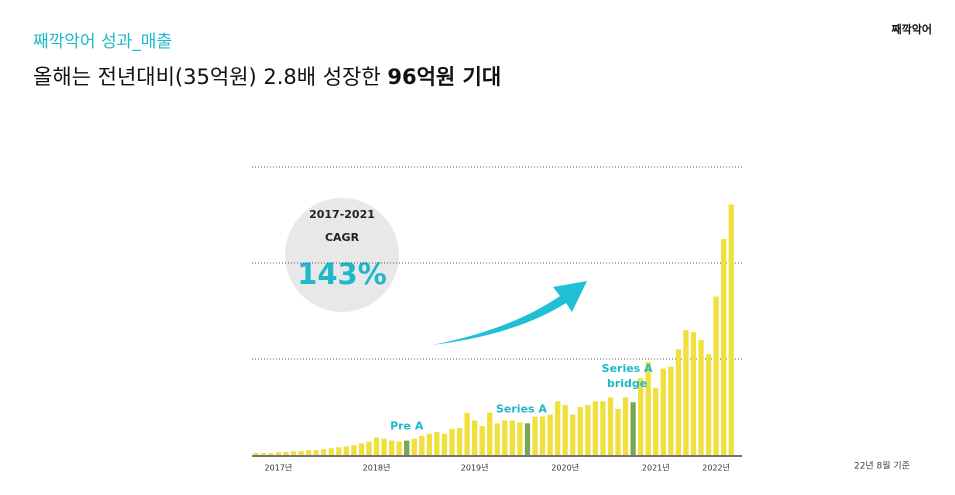  What do you see at coordinates (475, 468) in the screenshot?
I see `x-tick-label: 2019년` at bounding box center [475, 468].